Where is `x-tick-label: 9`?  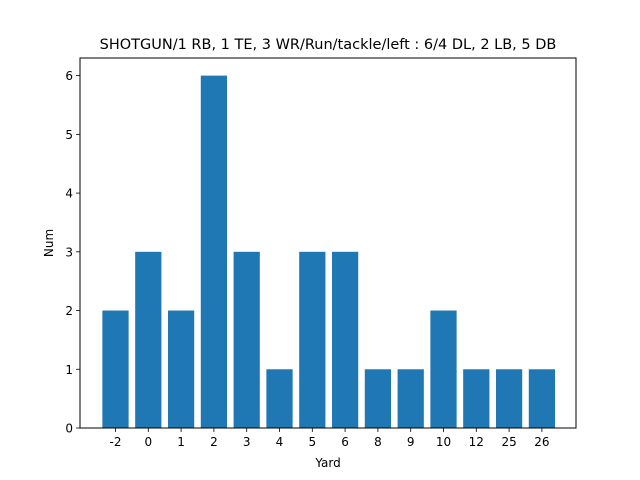 x-tick-label: 9 is located at coordinates (411, 442).